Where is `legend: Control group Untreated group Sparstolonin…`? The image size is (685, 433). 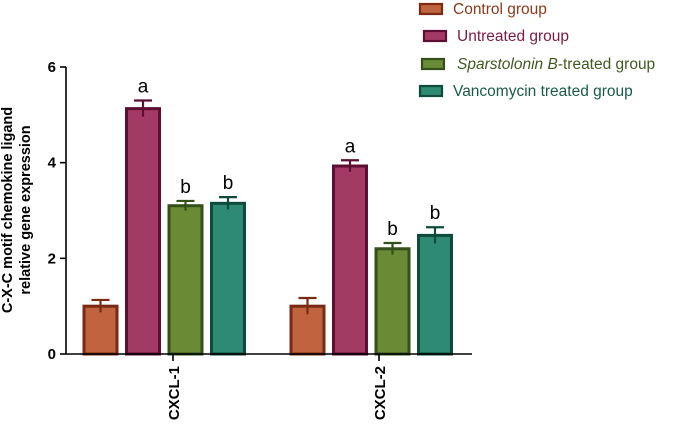 legend: Control group Untreated group Sparstolonin… is located at coordinates (536, 50).